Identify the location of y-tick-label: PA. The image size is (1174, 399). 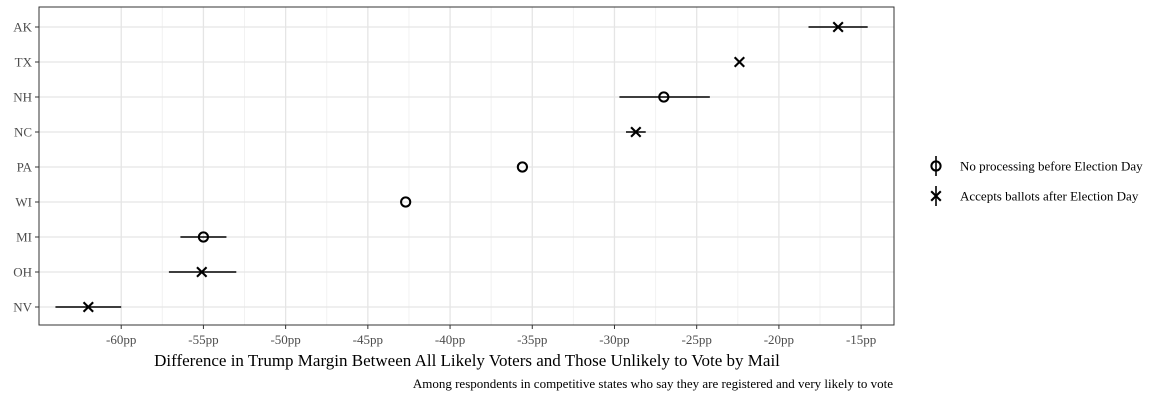
(25, 167).